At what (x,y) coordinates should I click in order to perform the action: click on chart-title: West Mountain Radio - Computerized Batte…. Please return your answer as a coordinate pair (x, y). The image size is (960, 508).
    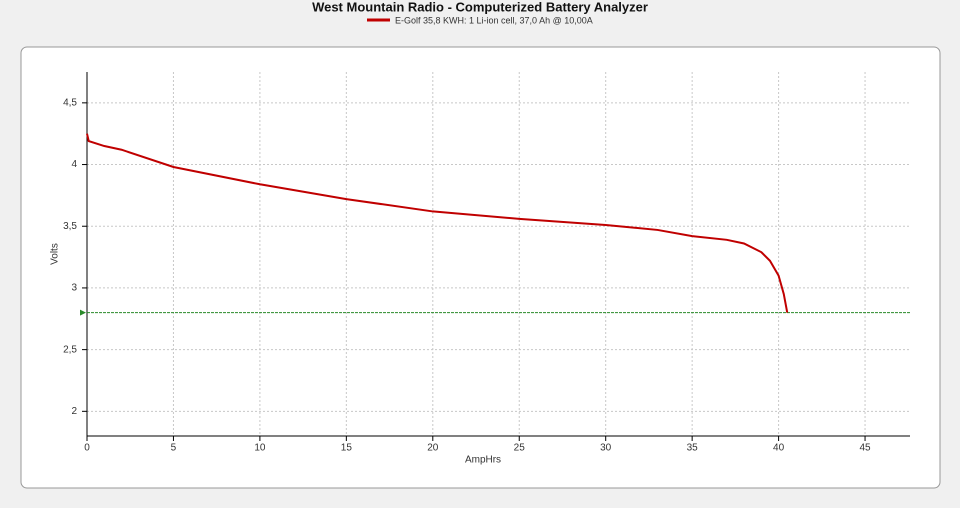
    Looking at the image, I should click on (480, 7).